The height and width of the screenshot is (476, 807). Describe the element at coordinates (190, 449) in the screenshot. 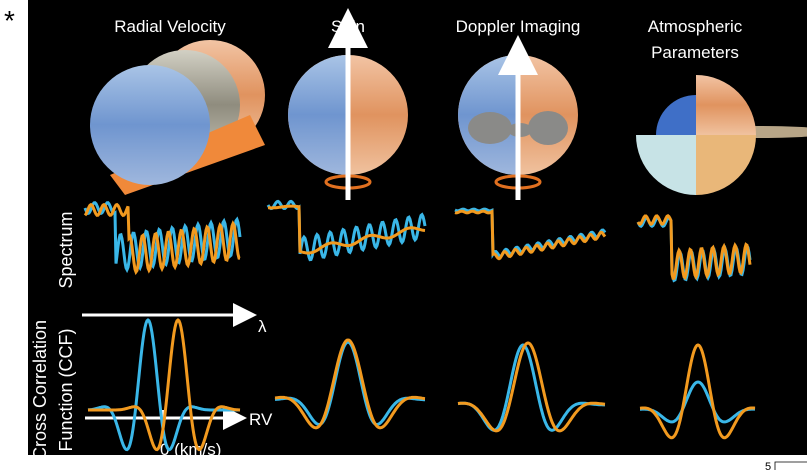

I see `axis-label: 0 (km/s)` at that location.